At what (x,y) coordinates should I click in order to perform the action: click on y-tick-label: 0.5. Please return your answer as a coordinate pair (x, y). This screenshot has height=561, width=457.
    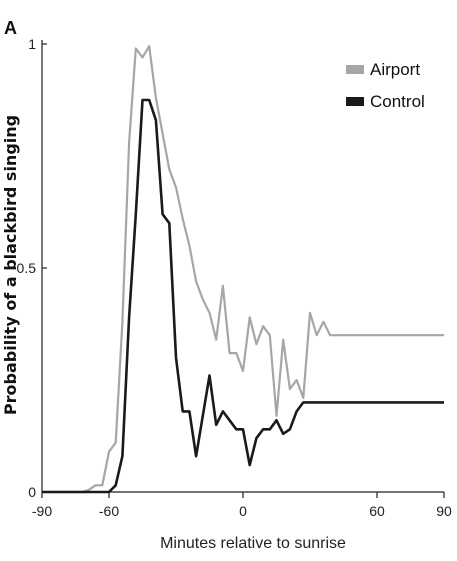
    Looking at the image, I should click on (27, 268).